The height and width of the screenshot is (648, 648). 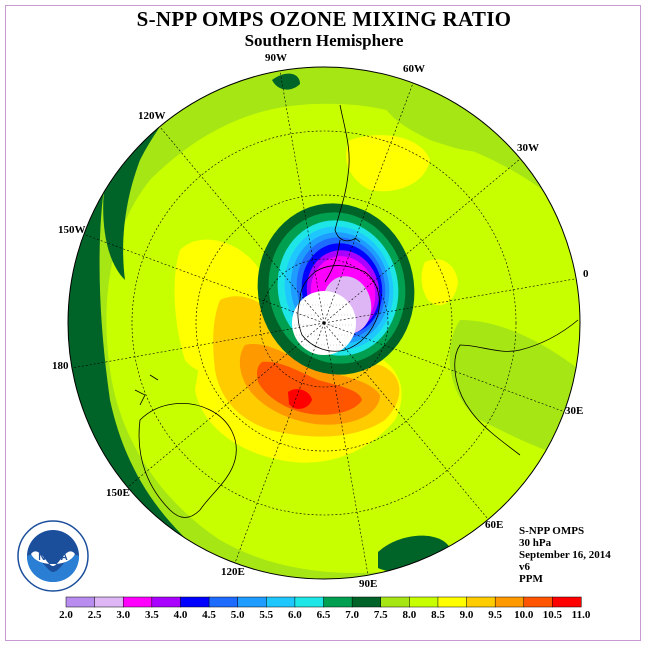 What do you see at coordinates (494, 525) in the screenshot?
I see `lon-label-60E: 60E` at bounding box center [494, 525].